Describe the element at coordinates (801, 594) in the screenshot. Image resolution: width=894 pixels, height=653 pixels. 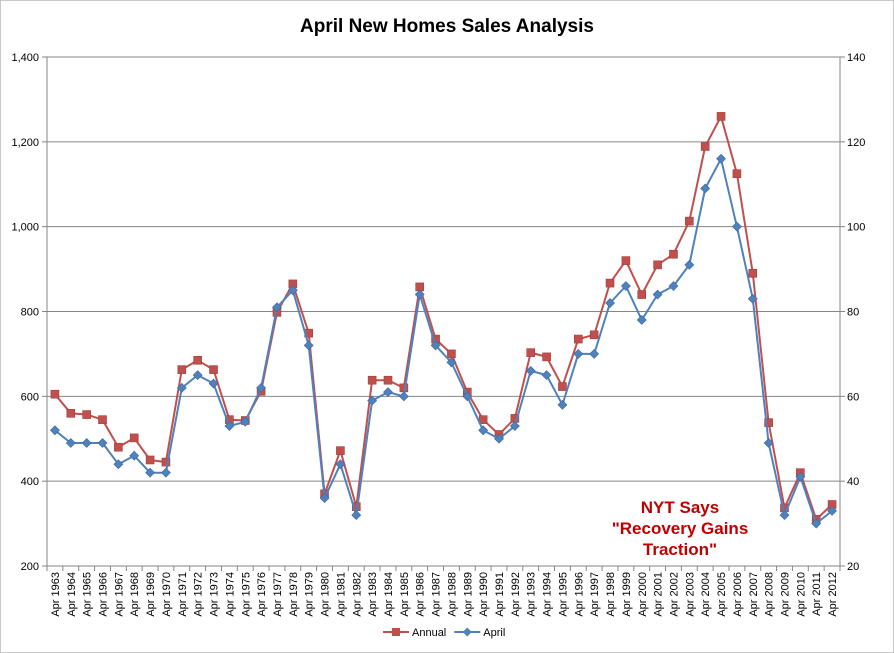
I see `x-tick-label: Apr 2010` at that location.